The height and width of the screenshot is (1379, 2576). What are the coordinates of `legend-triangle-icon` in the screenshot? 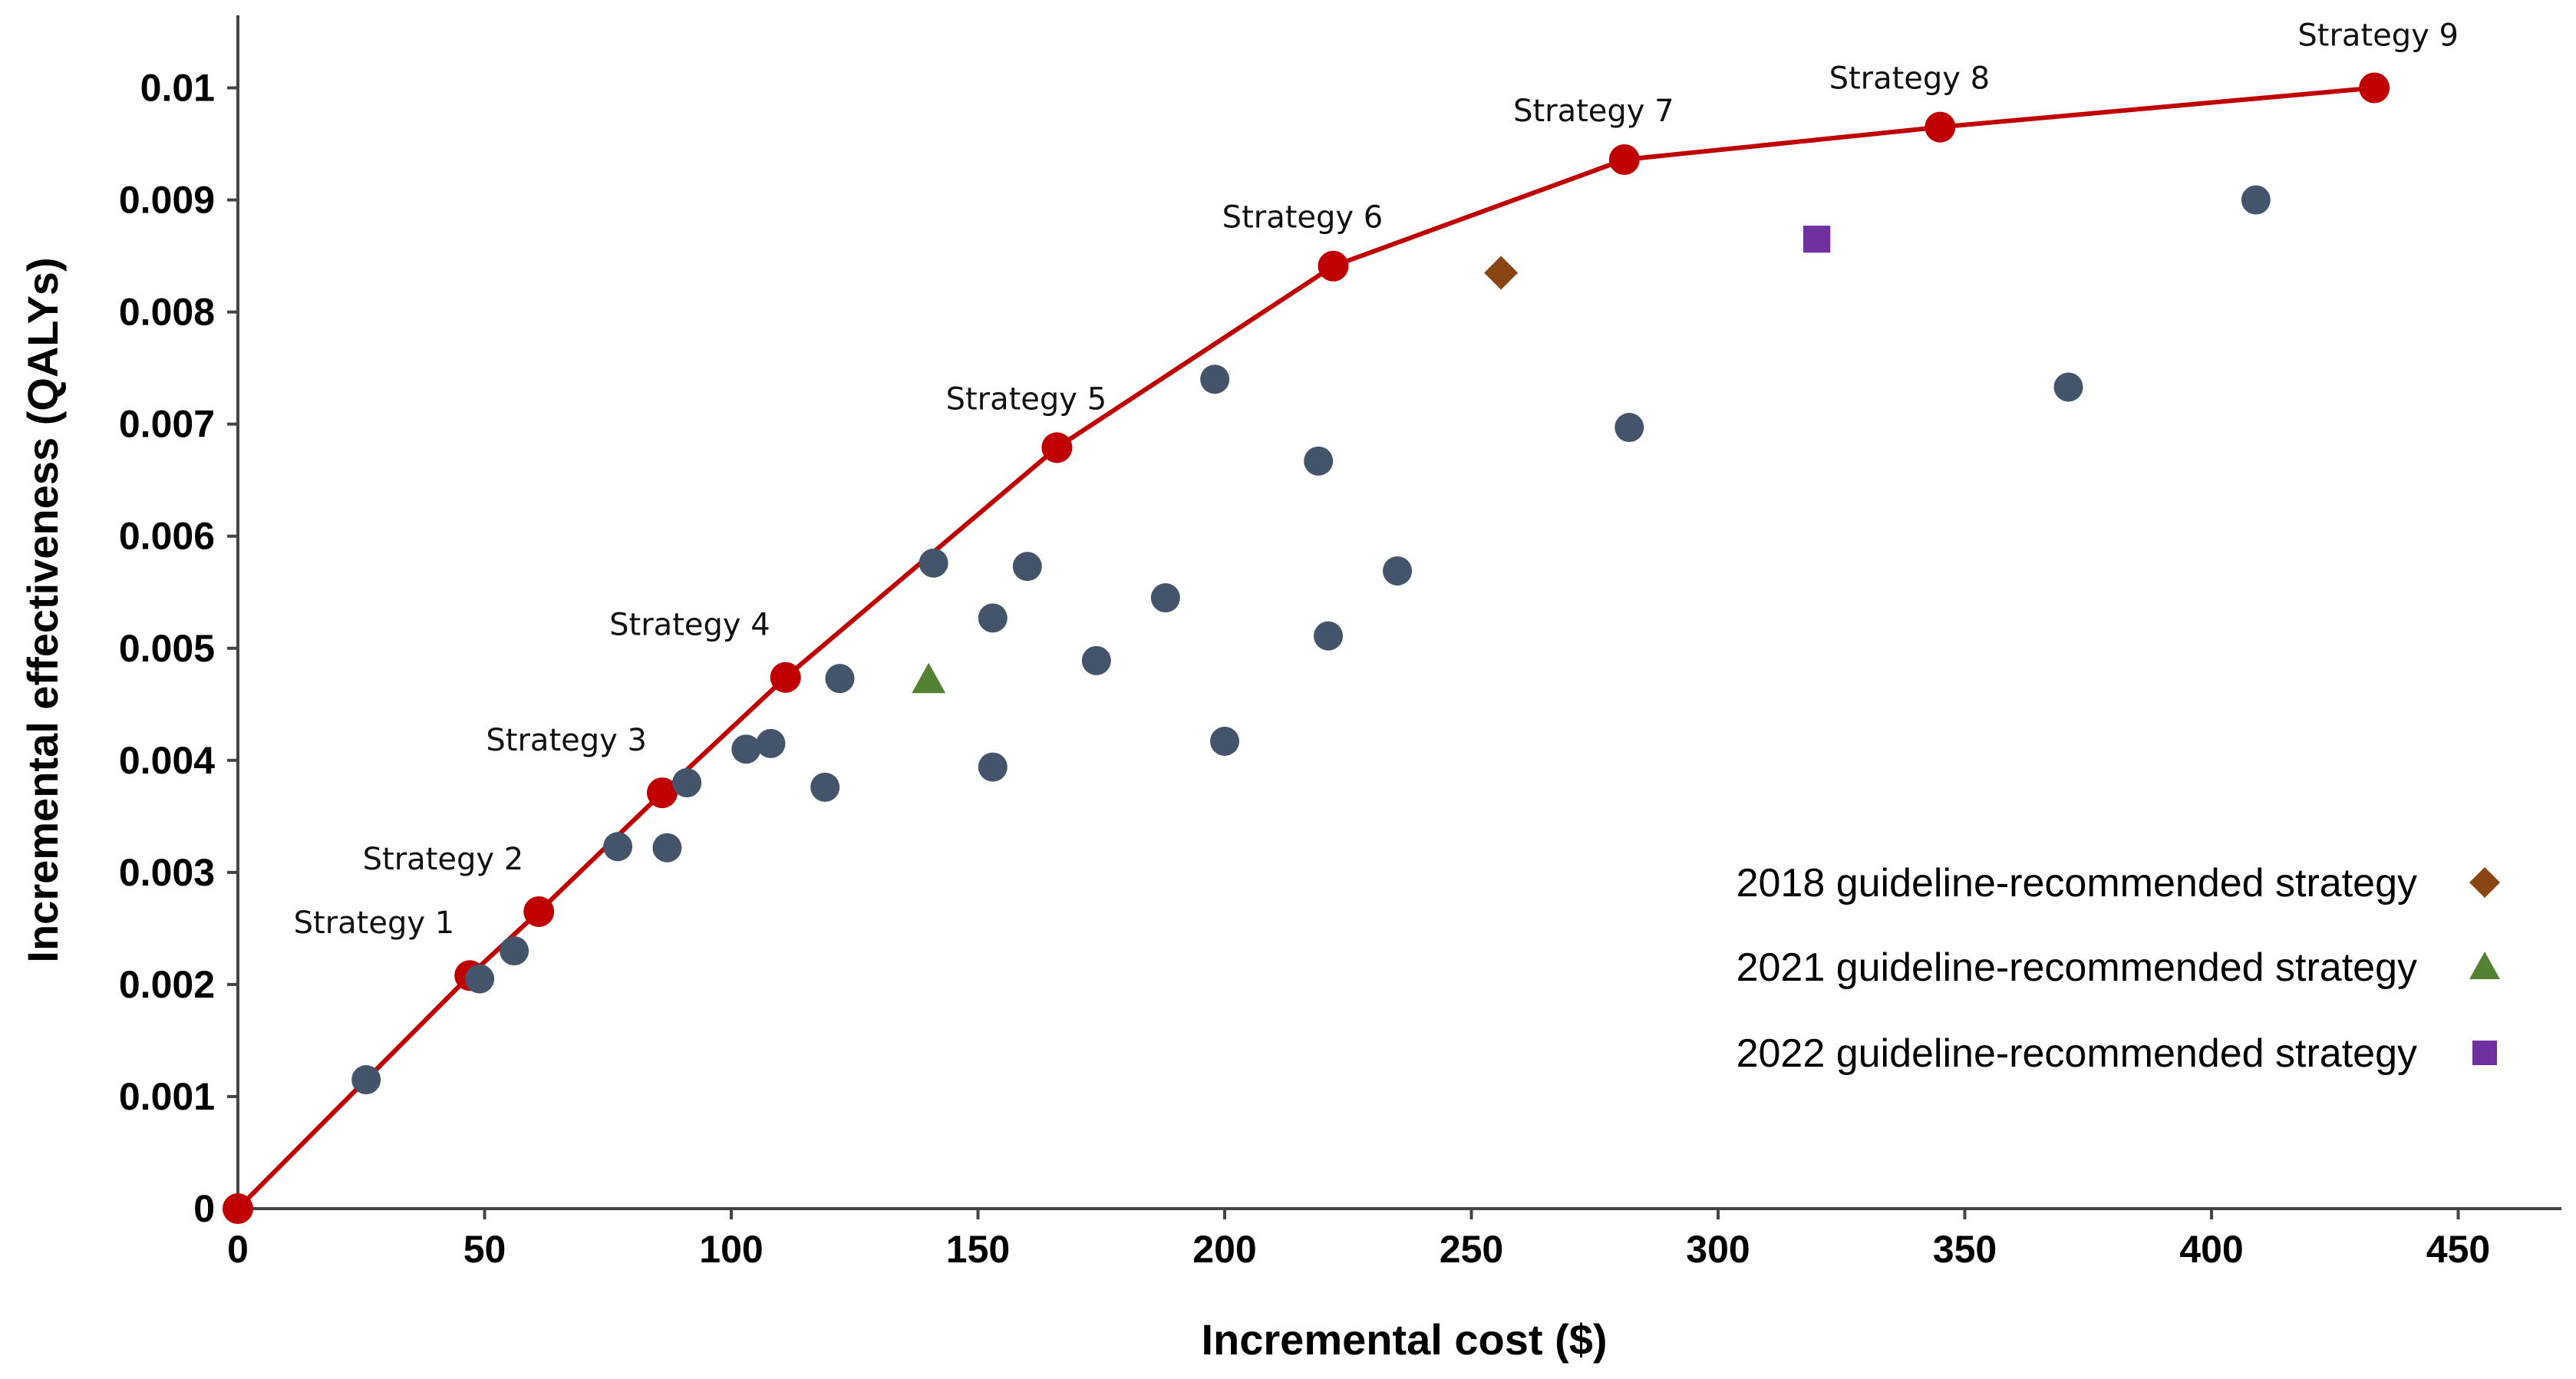 It's located at (2484, 965).